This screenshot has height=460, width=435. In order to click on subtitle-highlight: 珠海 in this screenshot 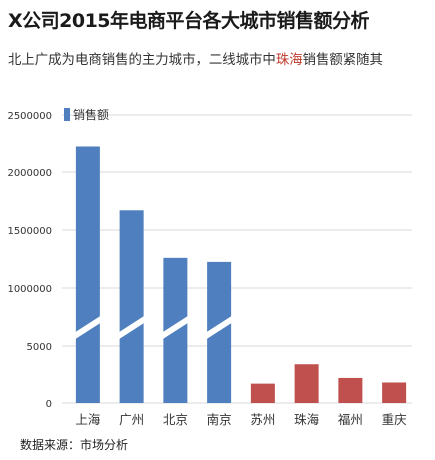, I will do `click(289, 60)`.